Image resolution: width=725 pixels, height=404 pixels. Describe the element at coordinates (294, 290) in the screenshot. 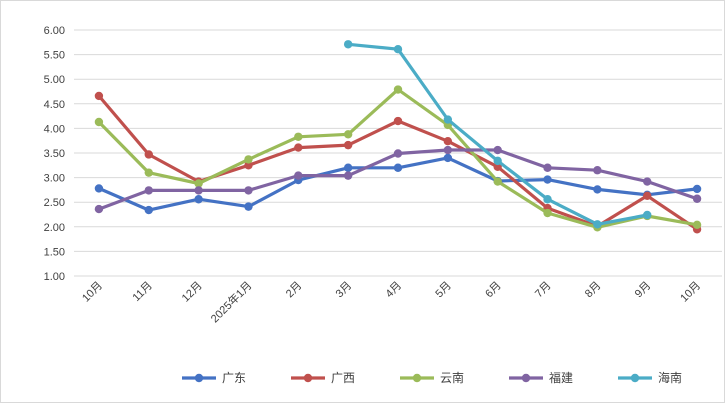

I see `x-tick-label: 2月` at that location.